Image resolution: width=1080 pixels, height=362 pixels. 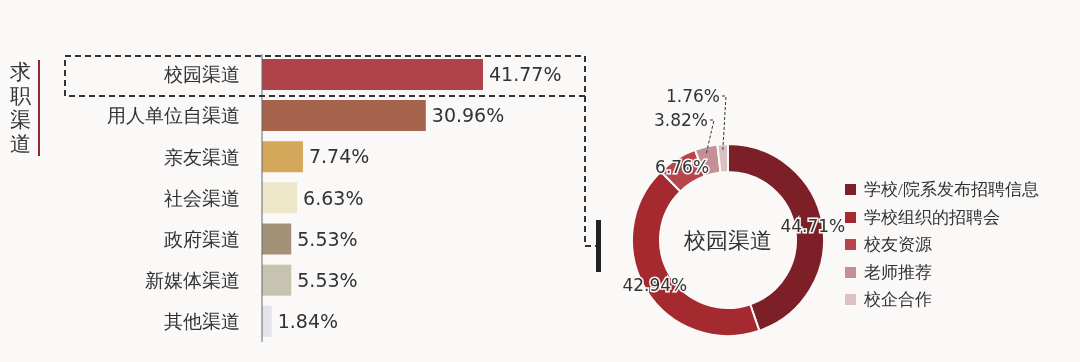 What do you see at coordinates (202, 157) in the screenshot?
I see `y-tick-label: 亲友渠道` at bounding box center [202, 157].